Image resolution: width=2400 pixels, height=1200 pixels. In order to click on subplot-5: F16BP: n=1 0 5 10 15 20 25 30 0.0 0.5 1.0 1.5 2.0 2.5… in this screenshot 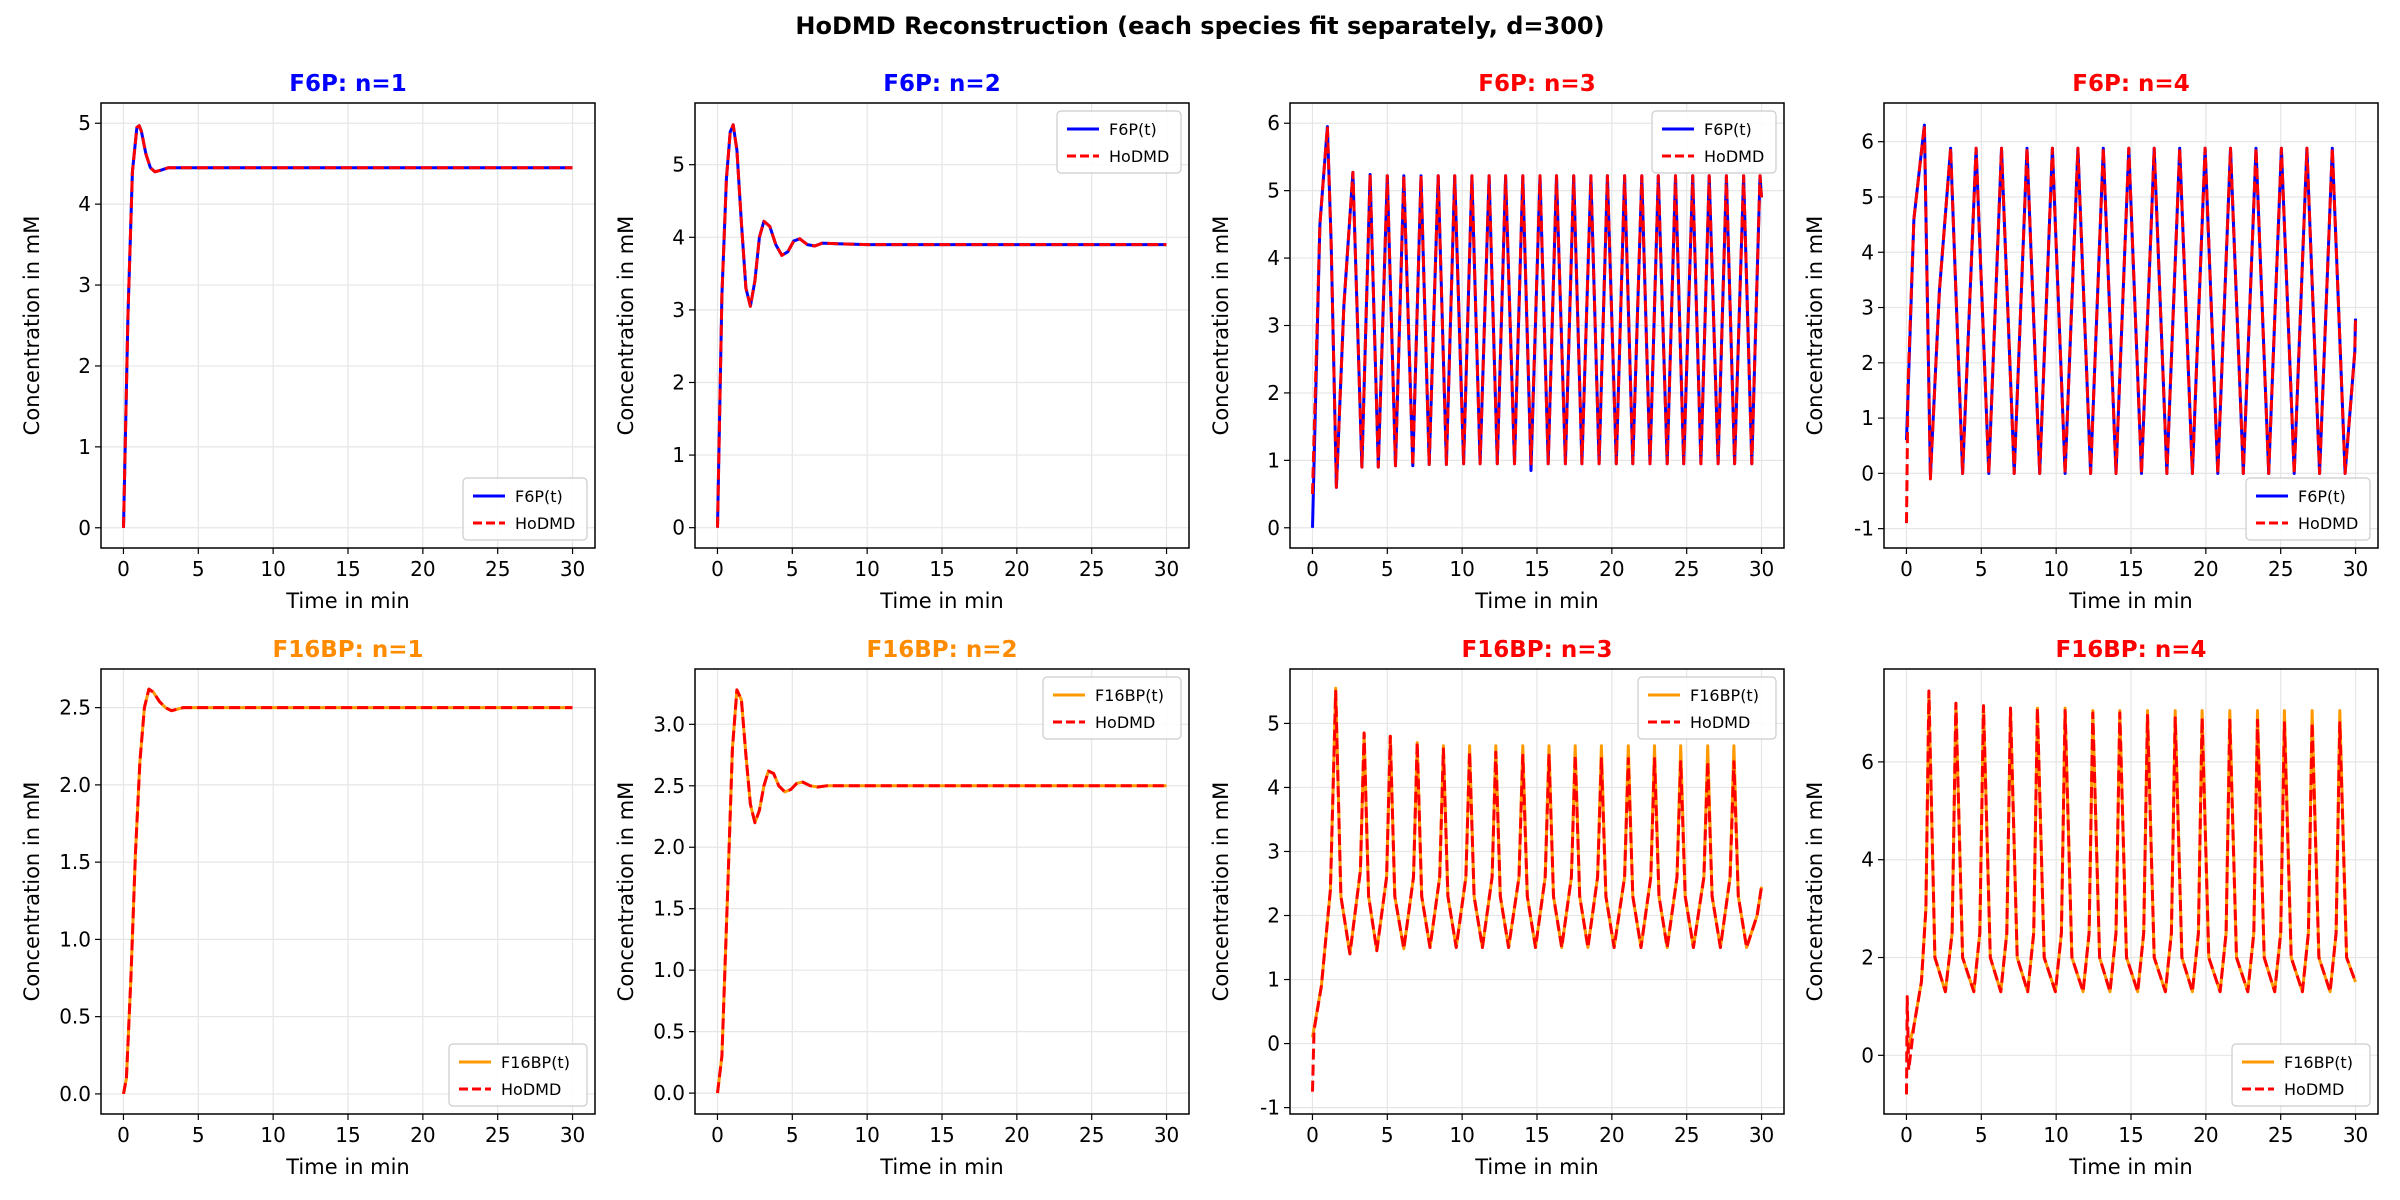, I will do `click(308, 908)`.